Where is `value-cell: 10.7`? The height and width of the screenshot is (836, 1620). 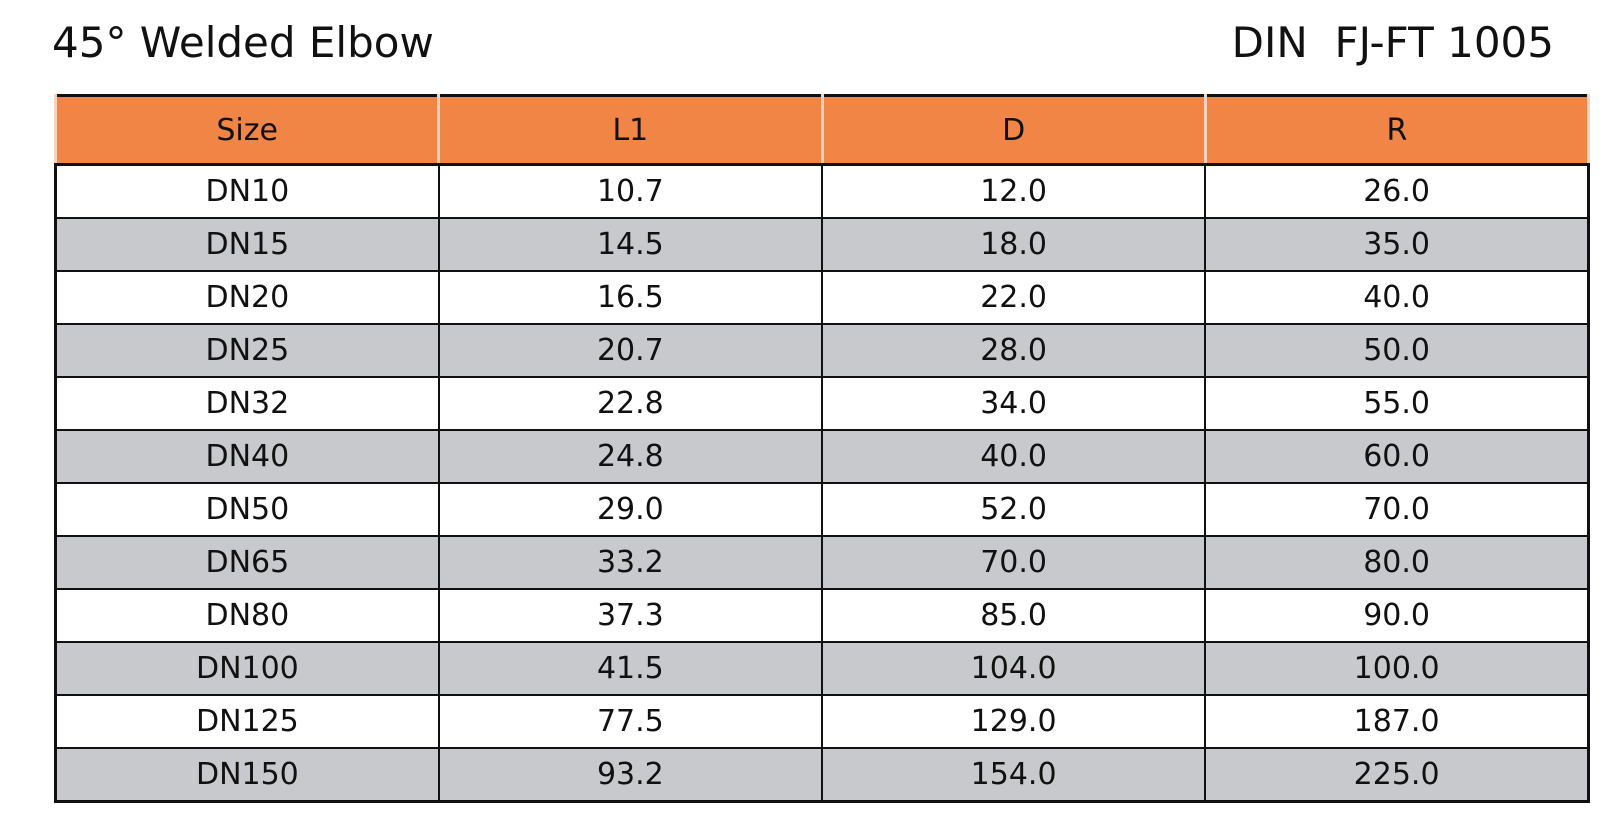
value-cell: 10.7 is located at coordinates (630, 191).